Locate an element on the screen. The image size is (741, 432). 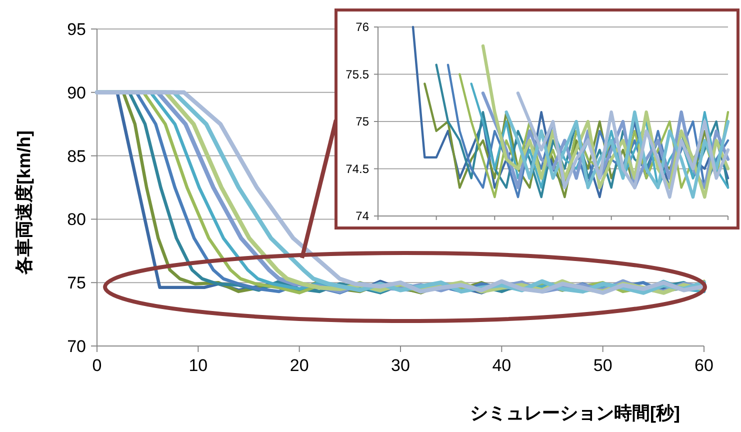
x-tick-label: 10 is located at coordinates (198, 365).